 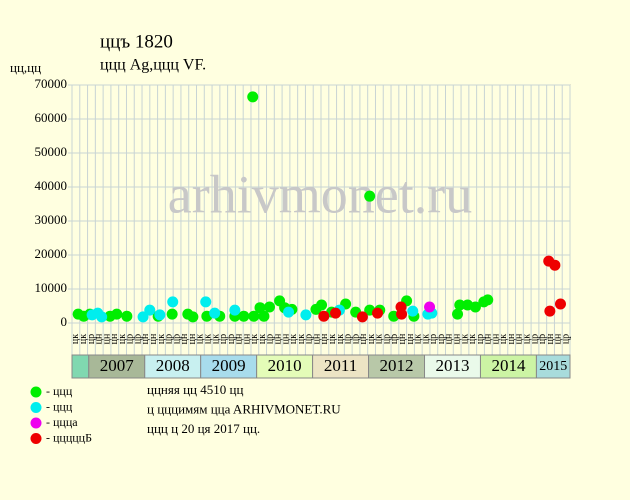 I want to click on watermark: arhivmonet.ru, so click(x=320, y=194).